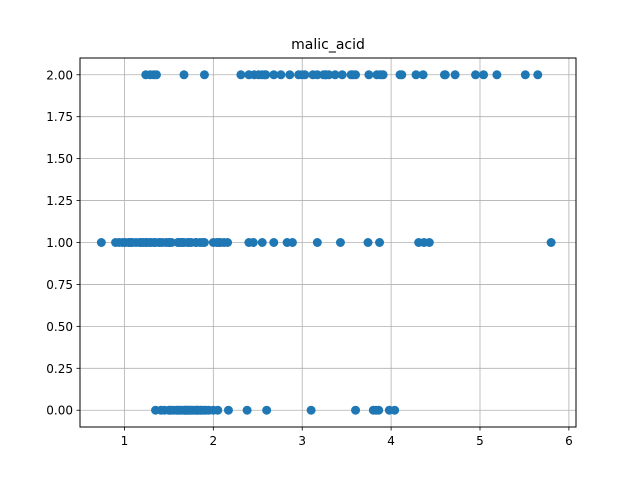 This screenshot has height=480, width=640. I want to click on x-tick-label: 2, so click(214, 441).